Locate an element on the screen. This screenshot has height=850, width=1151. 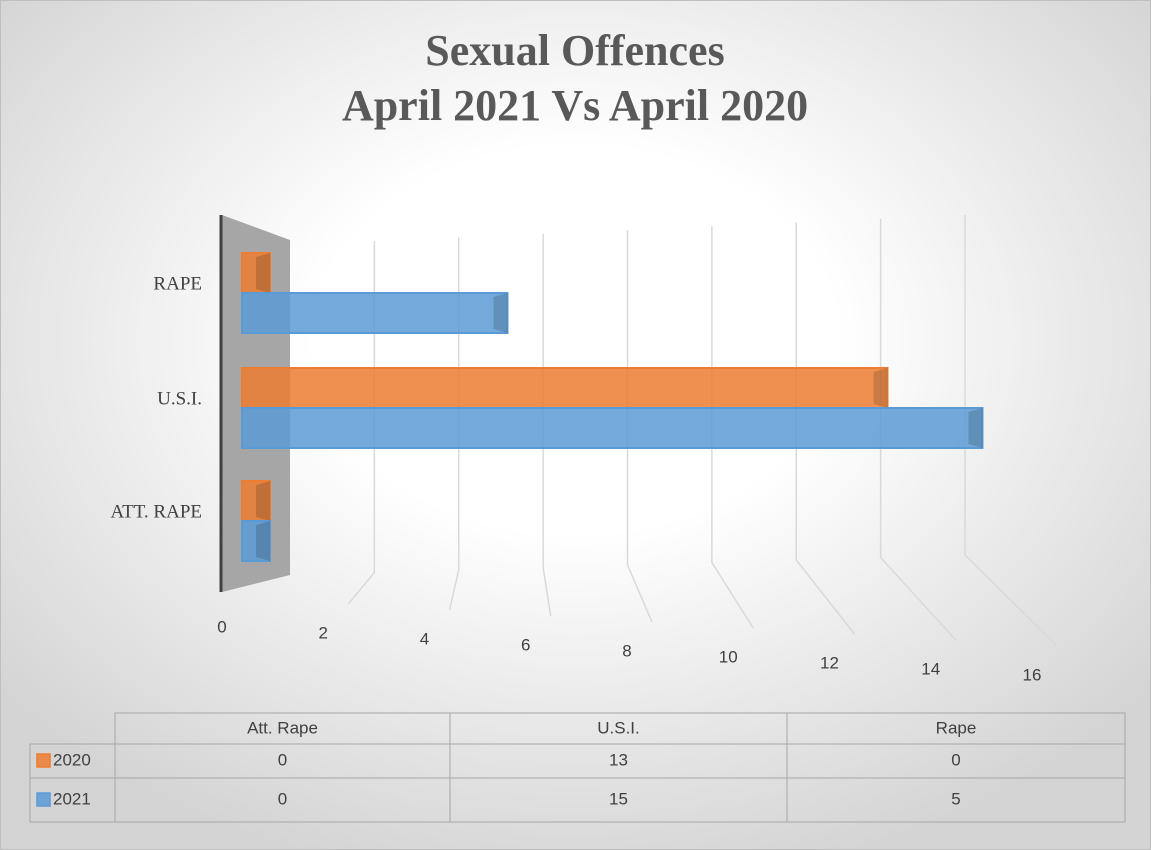
y-tick-label: U.S.I. is located at coordinates (179, 398).